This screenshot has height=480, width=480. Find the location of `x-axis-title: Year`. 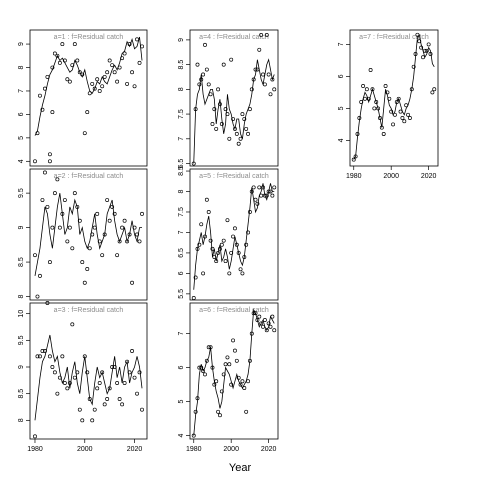

x-axis-title: Year is located at coordinates (240, 468).